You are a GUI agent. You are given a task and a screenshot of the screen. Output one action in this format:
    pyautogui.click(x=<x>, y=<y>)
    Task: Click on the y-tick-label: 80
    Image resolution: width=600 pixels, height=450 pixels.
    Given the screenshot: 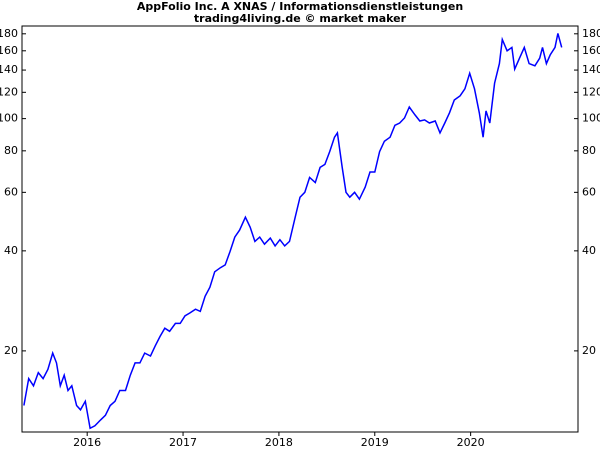 What is the action you would take?
    pyautogui.click(x=11, y=150)
    